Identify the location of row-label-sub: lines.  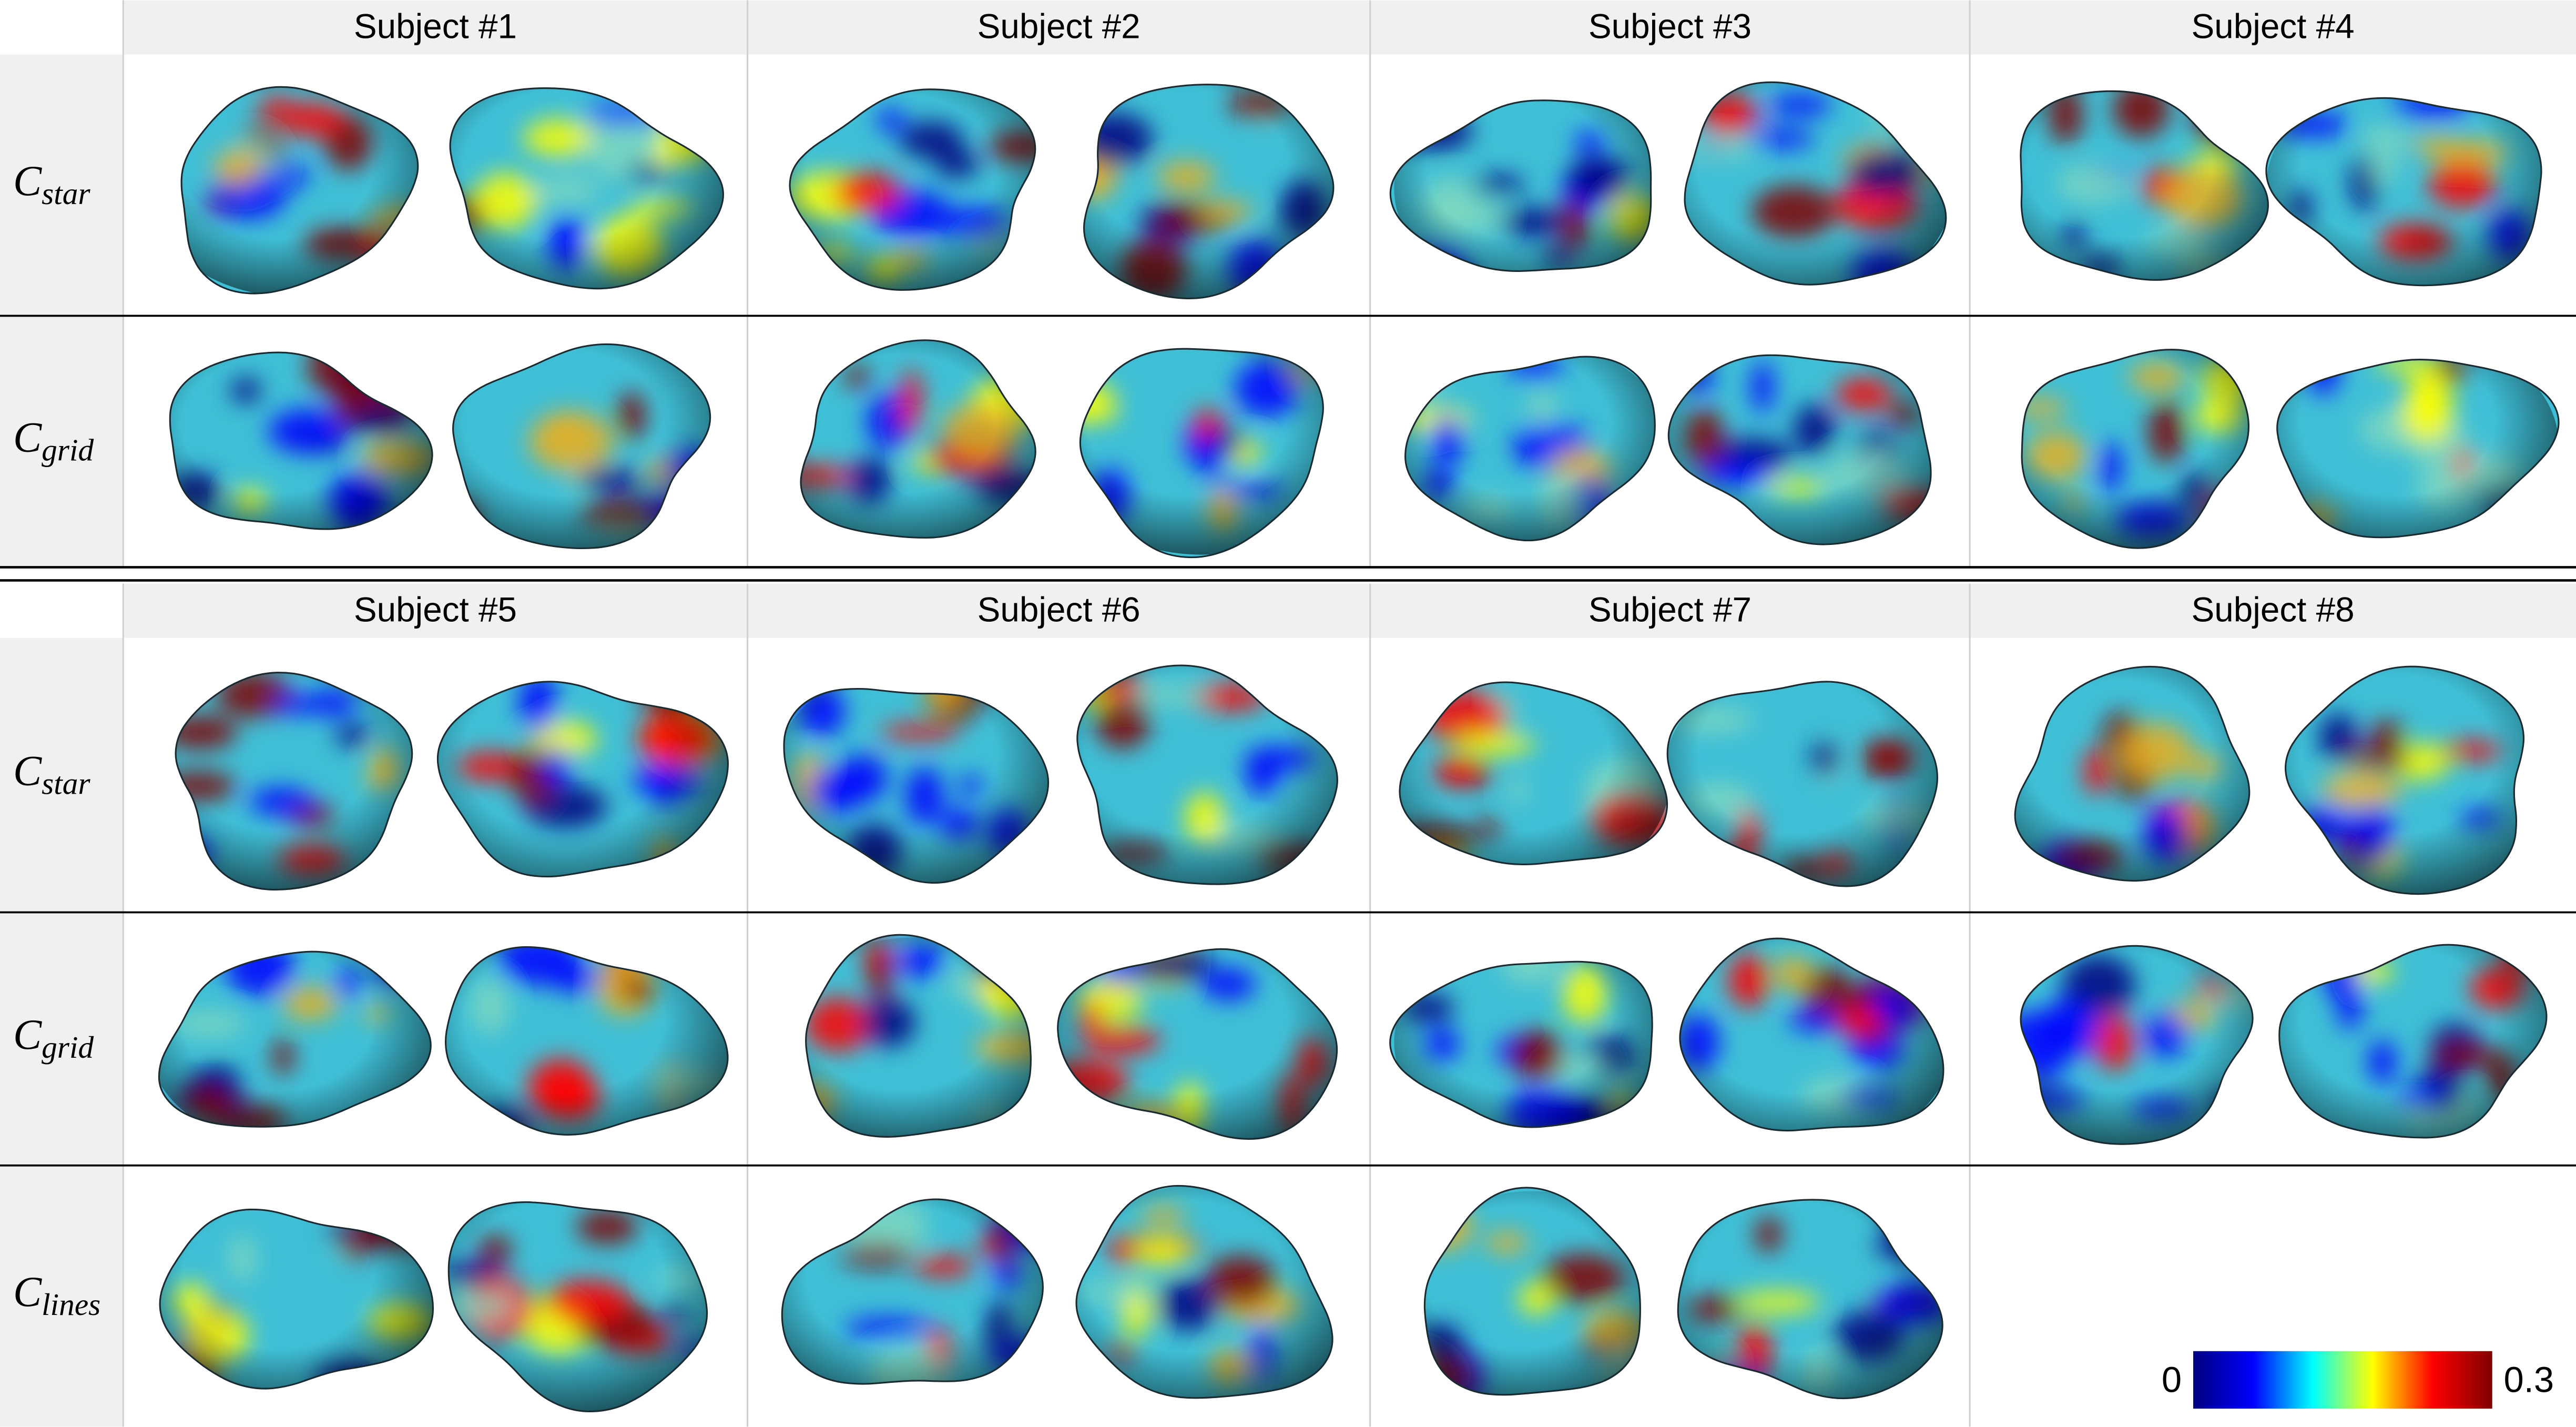
(71, 1305).